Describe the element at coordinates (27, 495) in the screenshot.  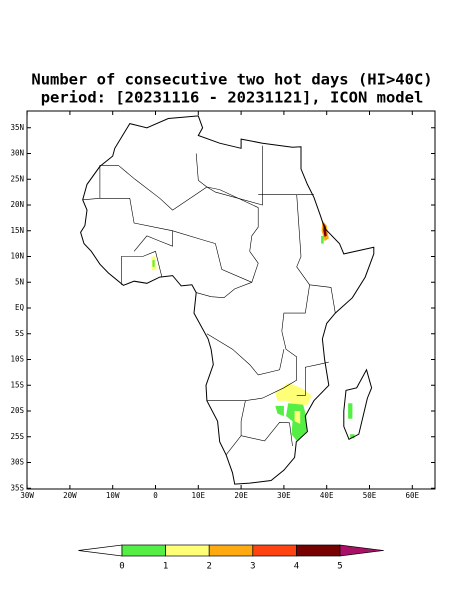
I see `lon-tick-label: 30W` at that location.